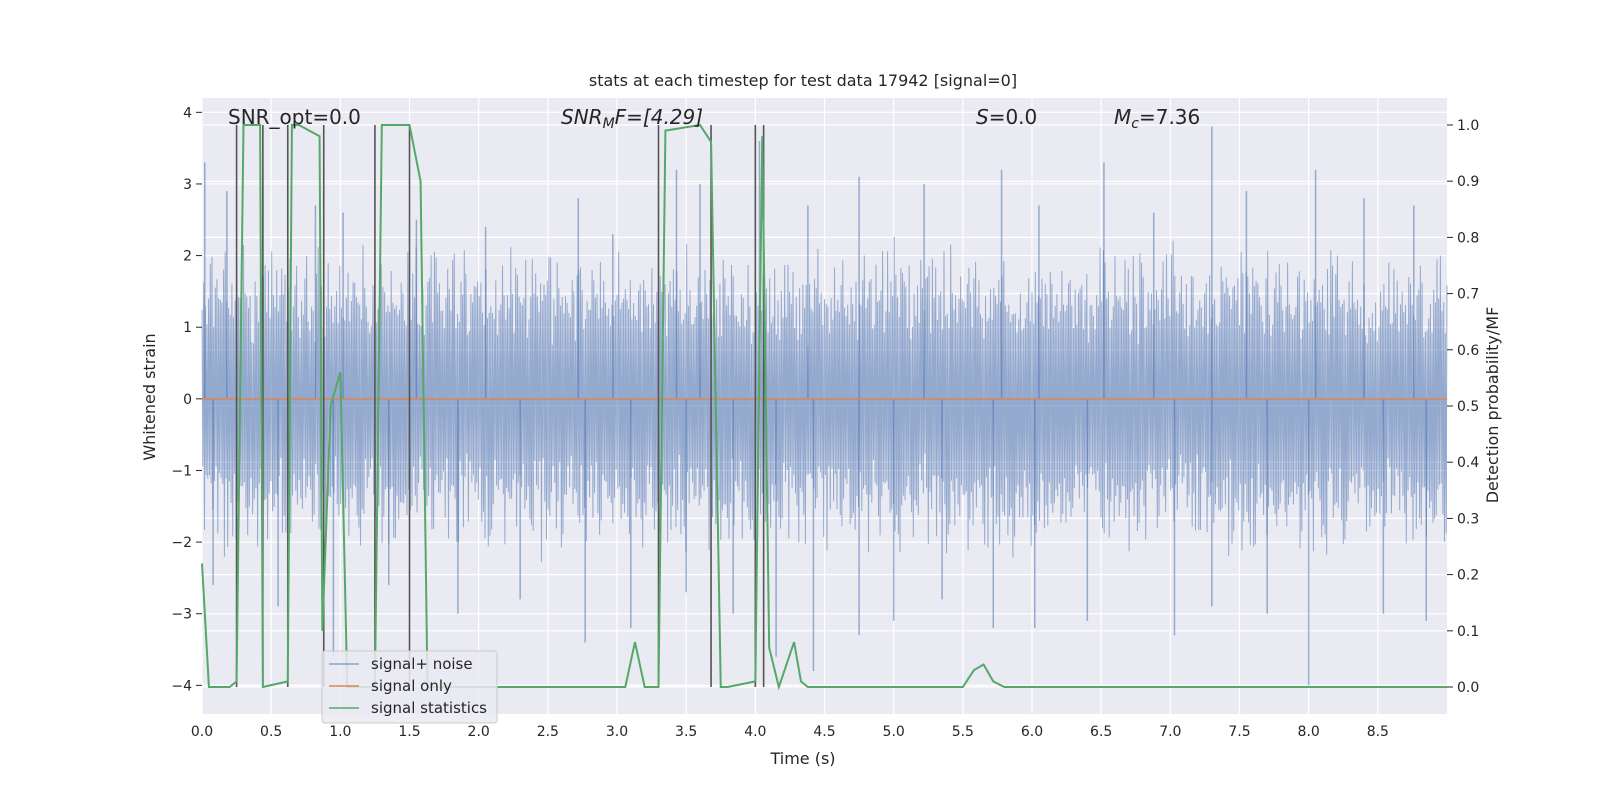 This screenshot has width=1600, height=800. I want to click on y-axis-right-label: Detection probability/MF, so click(1492, 405).